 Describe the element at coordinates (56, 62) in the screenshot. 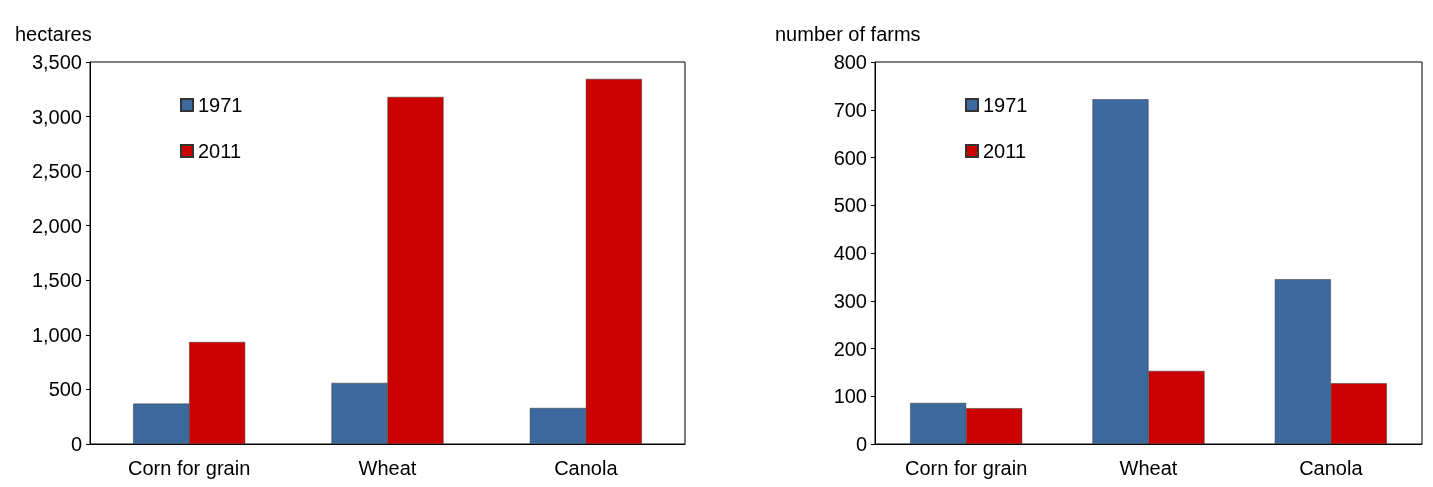

I see `y-tick-label: 3,500` at that location.